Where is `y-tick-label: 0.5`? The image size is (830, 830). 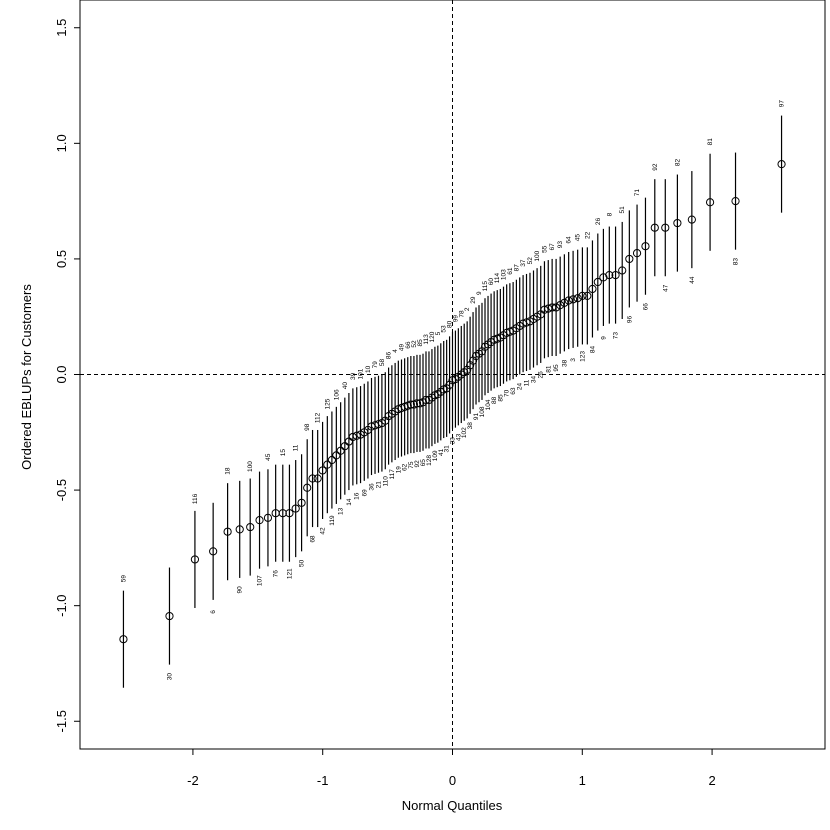
y-tick-label: 0.5 is located at coordinates (61, 259).